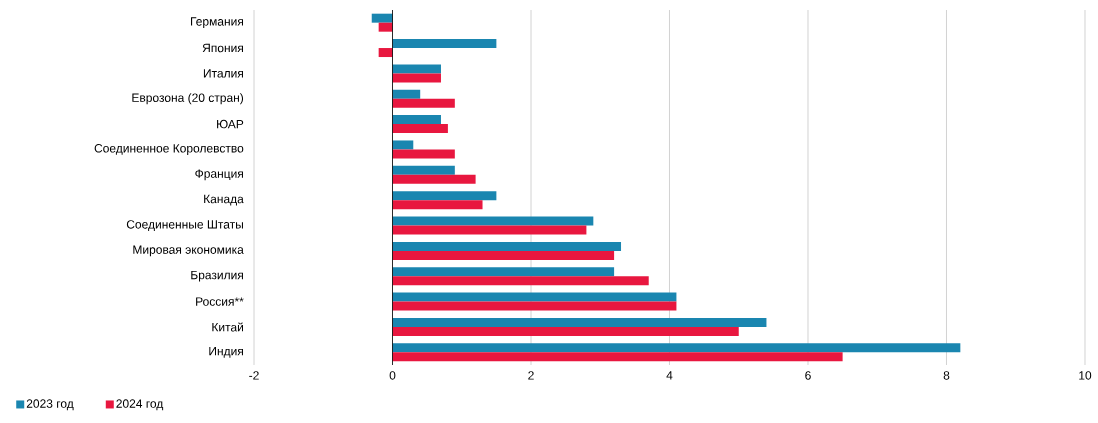 This screenshot has height=423, width=1098. What do you see at coordinates (140, 405) in the screenshot?
I see `legend-label: 2024 год` at bounding box center [140, 405].